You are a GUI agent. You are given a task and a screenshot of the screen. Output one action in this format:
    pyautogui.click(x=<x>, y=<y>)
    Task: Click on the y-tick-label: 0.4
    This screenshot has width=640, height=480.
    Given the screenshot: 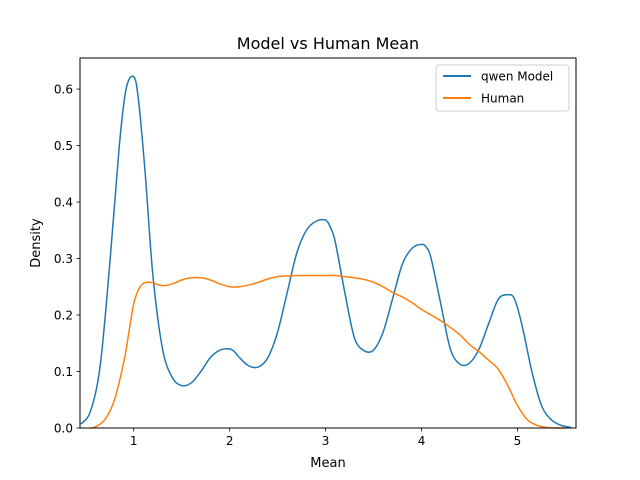 What is the action you would take?
    pyautogui.click(x=63, y=203)
    